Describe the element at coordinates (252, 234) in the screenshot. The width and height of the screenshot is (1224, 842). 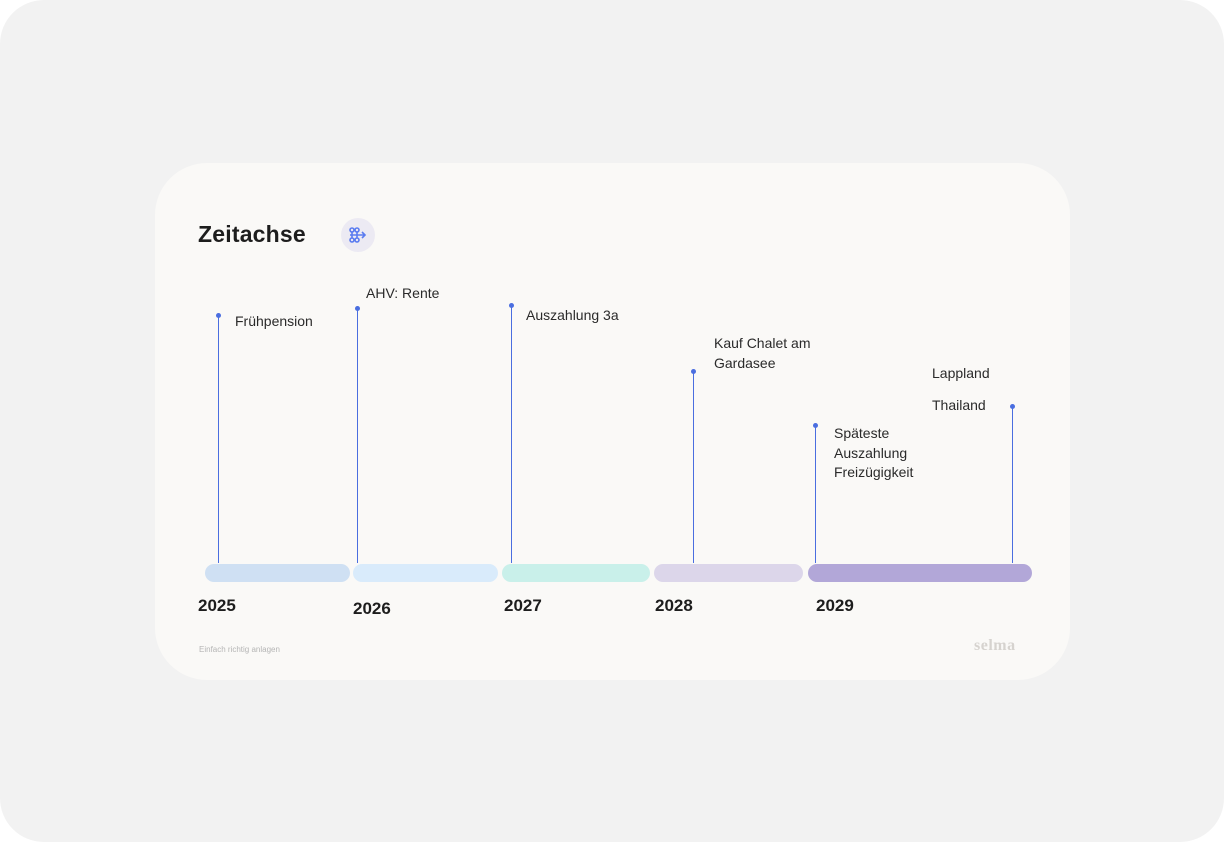
I see `card-title: Zeitachse` at that location.